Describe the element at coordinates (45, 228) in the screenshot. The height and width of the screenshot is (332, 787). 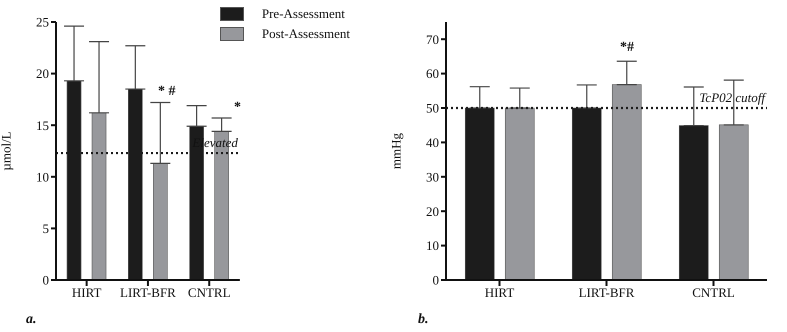
I see `y-tick-label: 5` at that location.